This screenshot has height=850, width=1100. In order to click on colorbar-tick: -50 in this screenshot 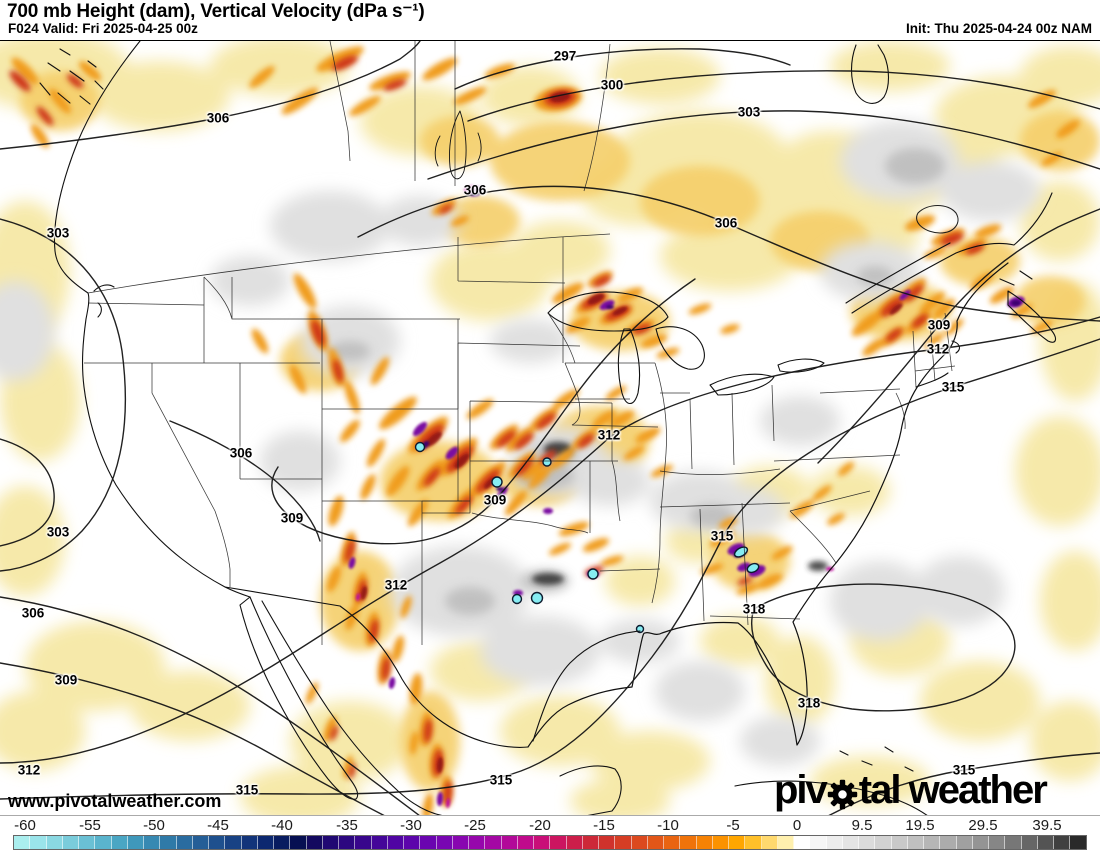, I will do `click(154, 825)`.